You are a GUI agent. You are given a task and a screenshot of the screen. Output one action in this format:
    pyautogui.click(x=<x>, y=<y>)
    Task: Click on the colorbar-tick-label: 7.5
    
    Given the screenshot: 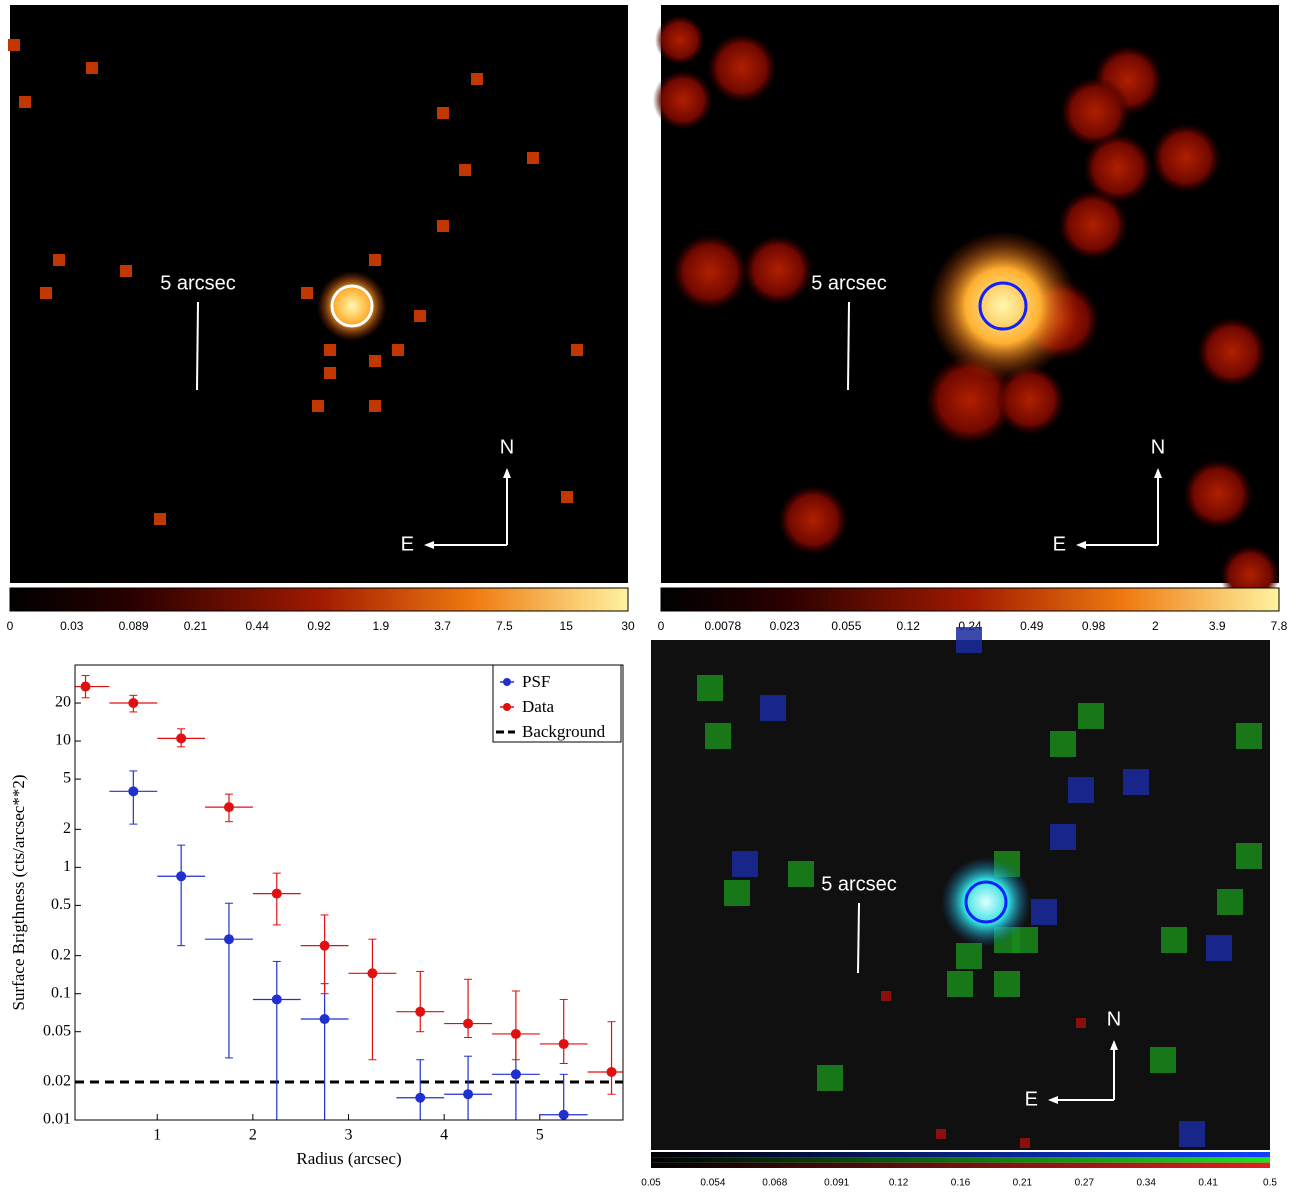 What is the action you would take?
    pyautogui.click(x=504, y=626)
    